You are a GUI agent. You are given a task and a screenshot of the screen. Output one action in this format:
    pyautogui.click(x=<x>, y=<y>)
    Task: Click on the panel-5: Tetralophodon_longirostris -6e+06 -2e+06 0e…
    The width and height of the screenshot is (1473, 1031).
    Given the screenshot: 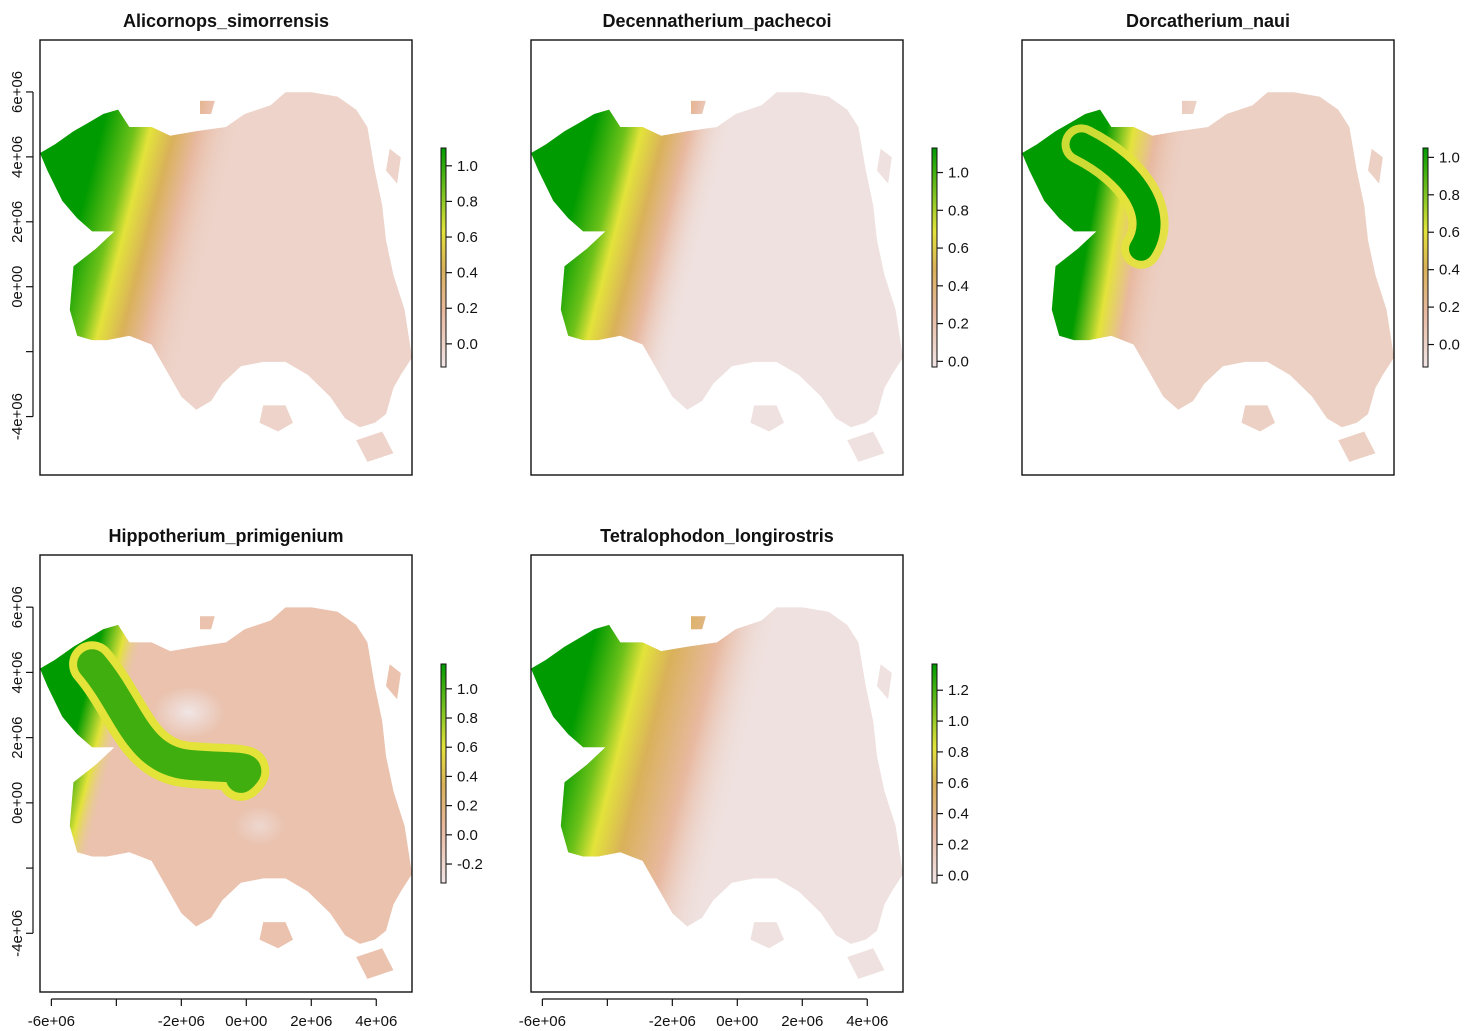 What is the action you would take?
    pyautogui.click(x=744, y=778)
    